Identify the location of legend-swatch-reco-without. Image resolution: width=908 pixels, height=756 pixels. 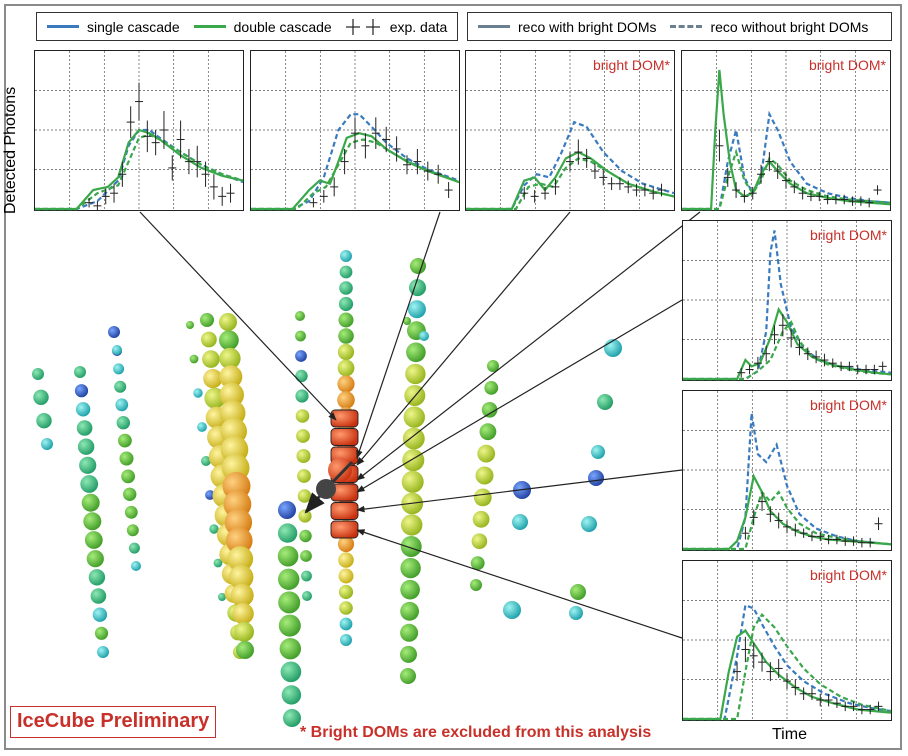
(686, 26).